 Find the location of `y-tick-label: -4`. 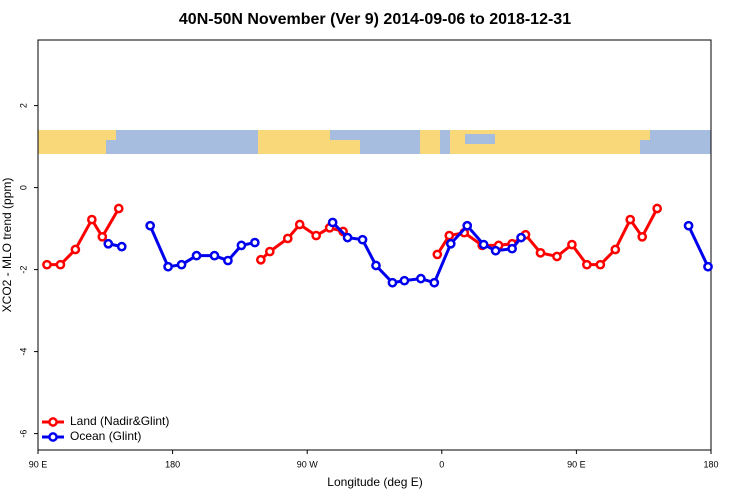

y-tick-label: -4 is located at coordinates (23, 352).